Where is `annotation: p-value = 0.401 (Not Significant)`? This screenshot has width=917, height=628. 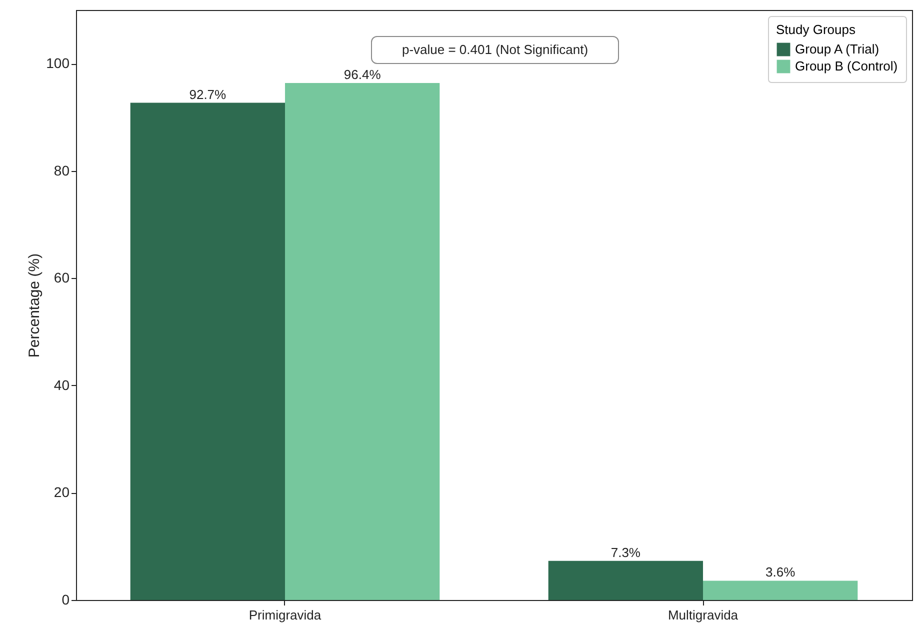 annotation: p-value = 0.401 (Not Significant) is located at coordinates (495, 49).